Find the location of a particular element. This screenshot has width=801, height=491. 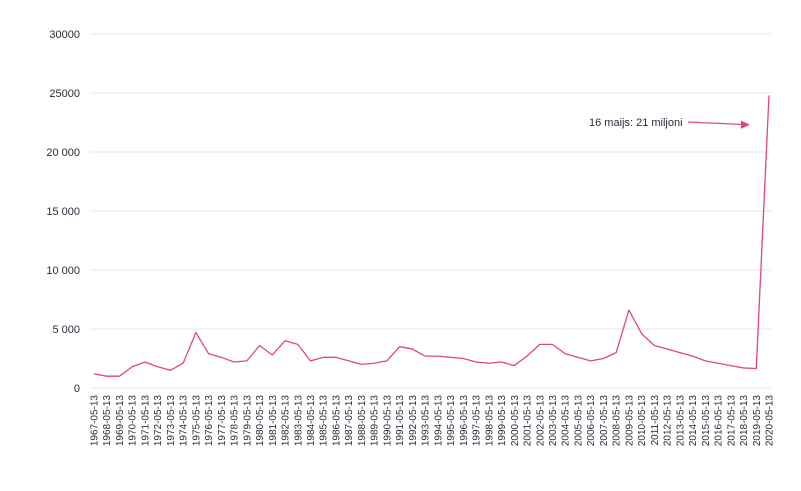

x-tick-label: 2019-05-13 is located at coordinates (757, 421).